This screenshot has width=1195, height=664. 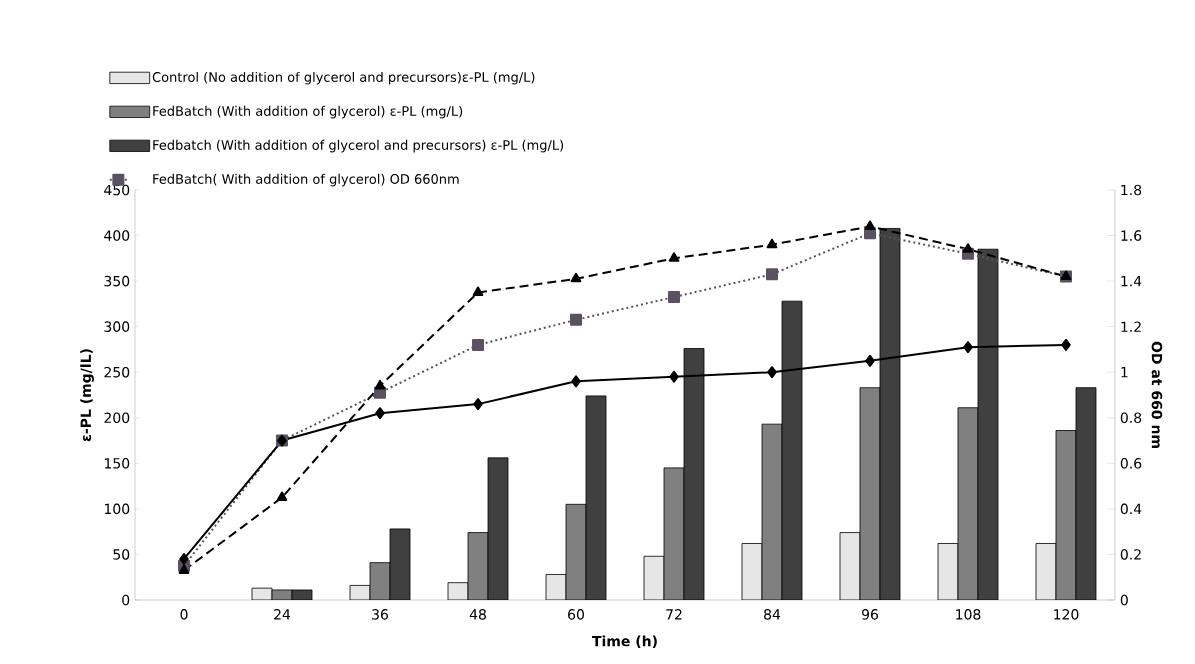 I want to click on y2-tick-label: 1.2, so click(x=1131, y=326).